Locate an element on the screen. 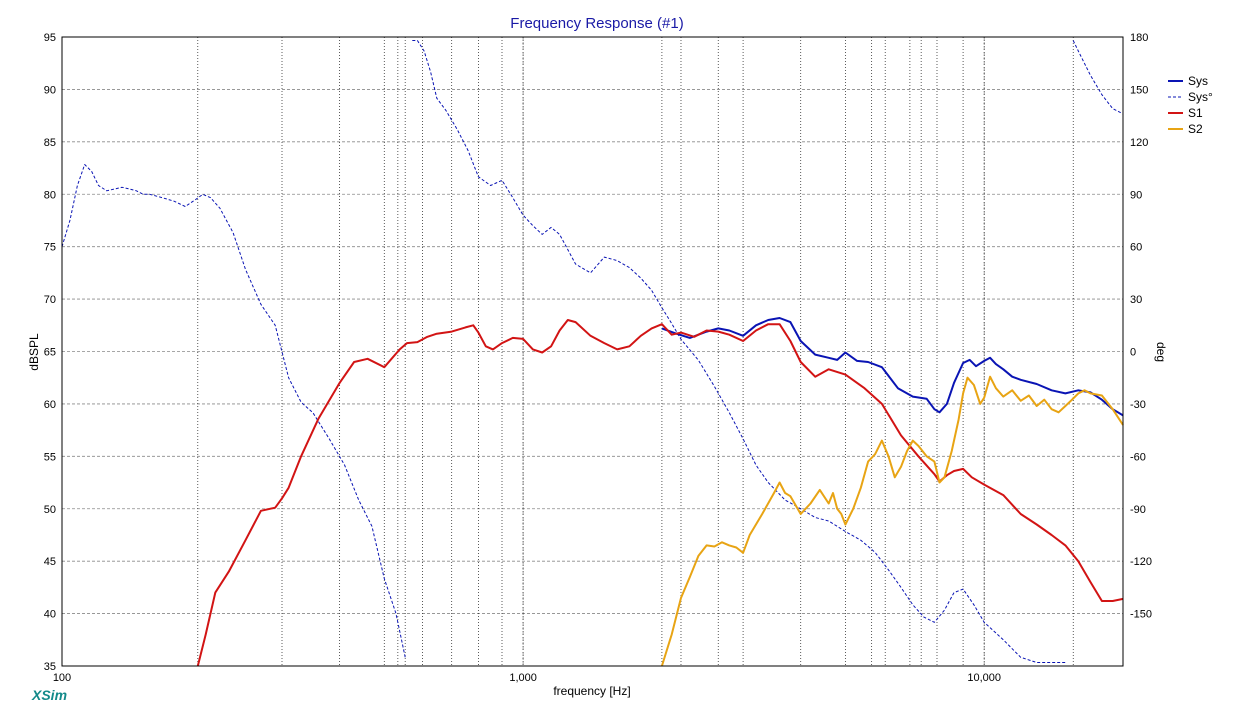  legend: Sys Sys° S1 S2 is located at coordinates (1190, 105).